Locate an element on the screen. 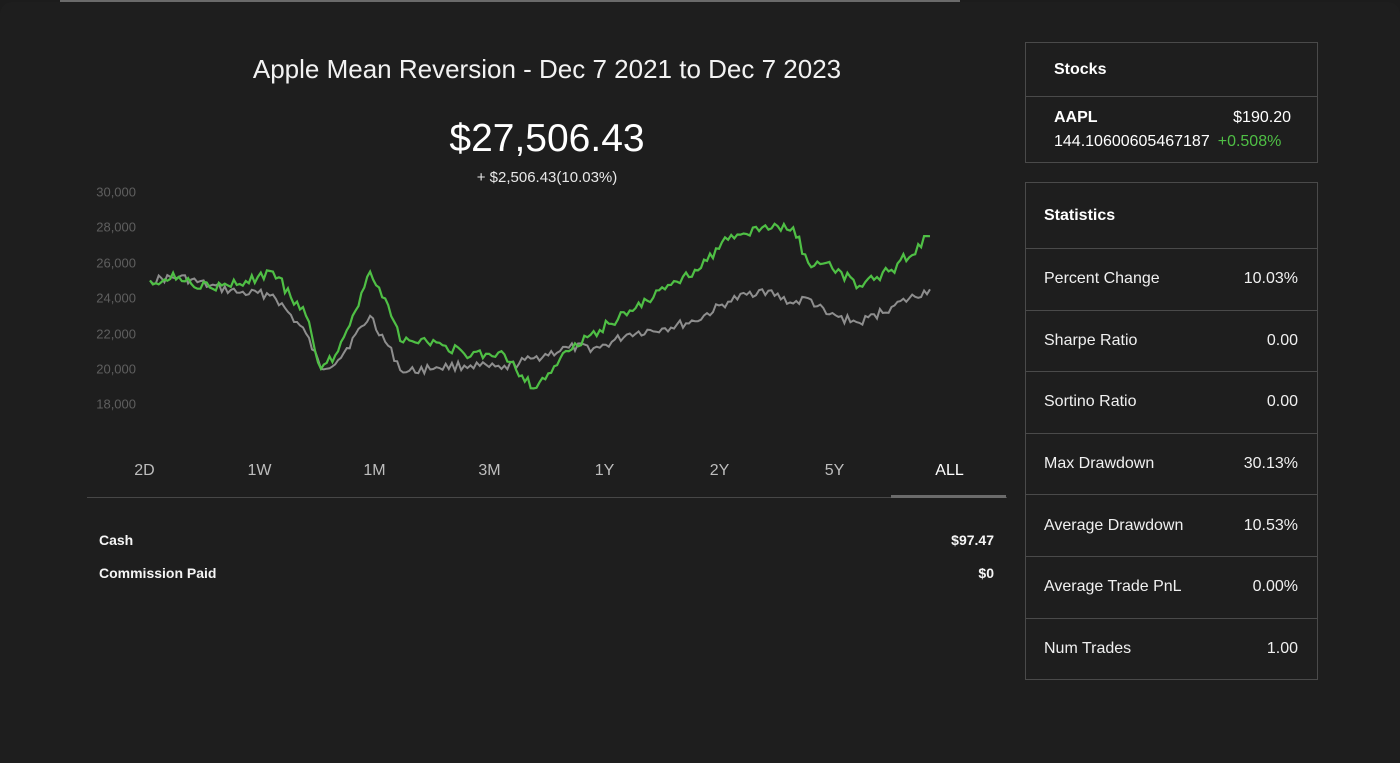 This screenshot has height=763, width=1400. stat-row-sortino-ratio: Sortino Ratio 0.00 is located at coordinates (1171, 403).